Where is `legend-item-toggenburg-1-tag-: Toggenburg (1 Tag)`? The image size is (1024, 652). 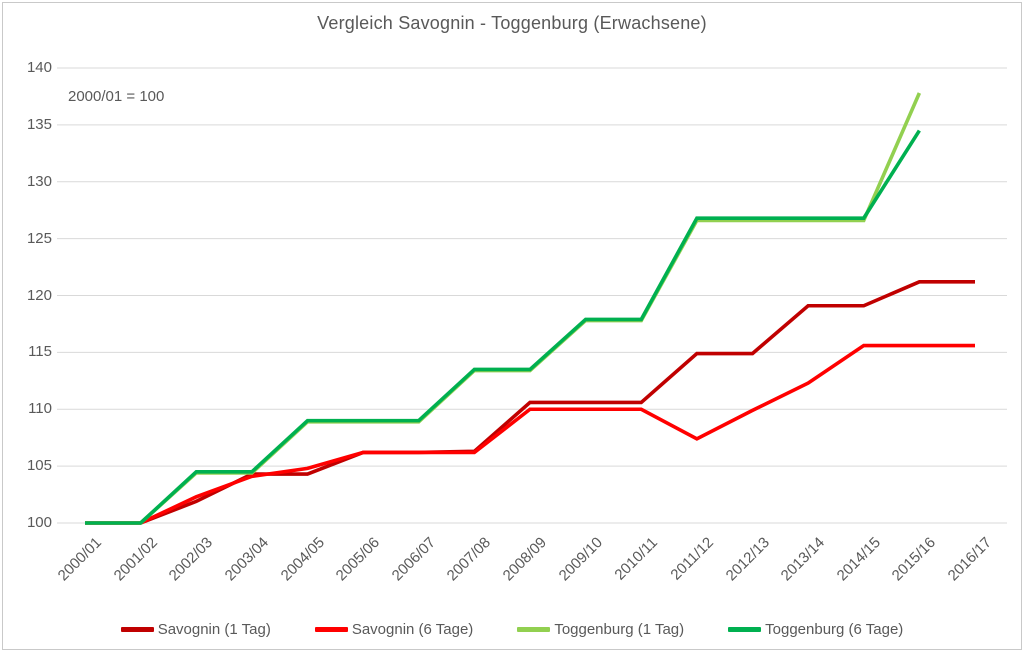
legend-item-toggenburg-1-tag-: Toggenburg (1 Tag) is located at coordinates (600, 629).